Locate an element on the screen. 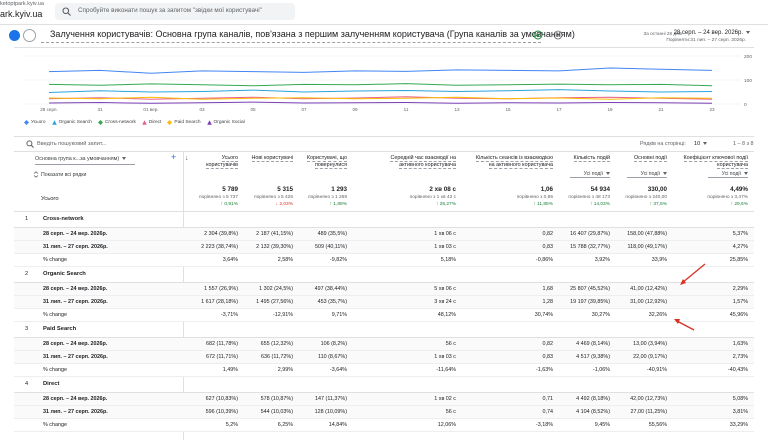  sort-icon: ↓ is located at coordinates (187, 158).